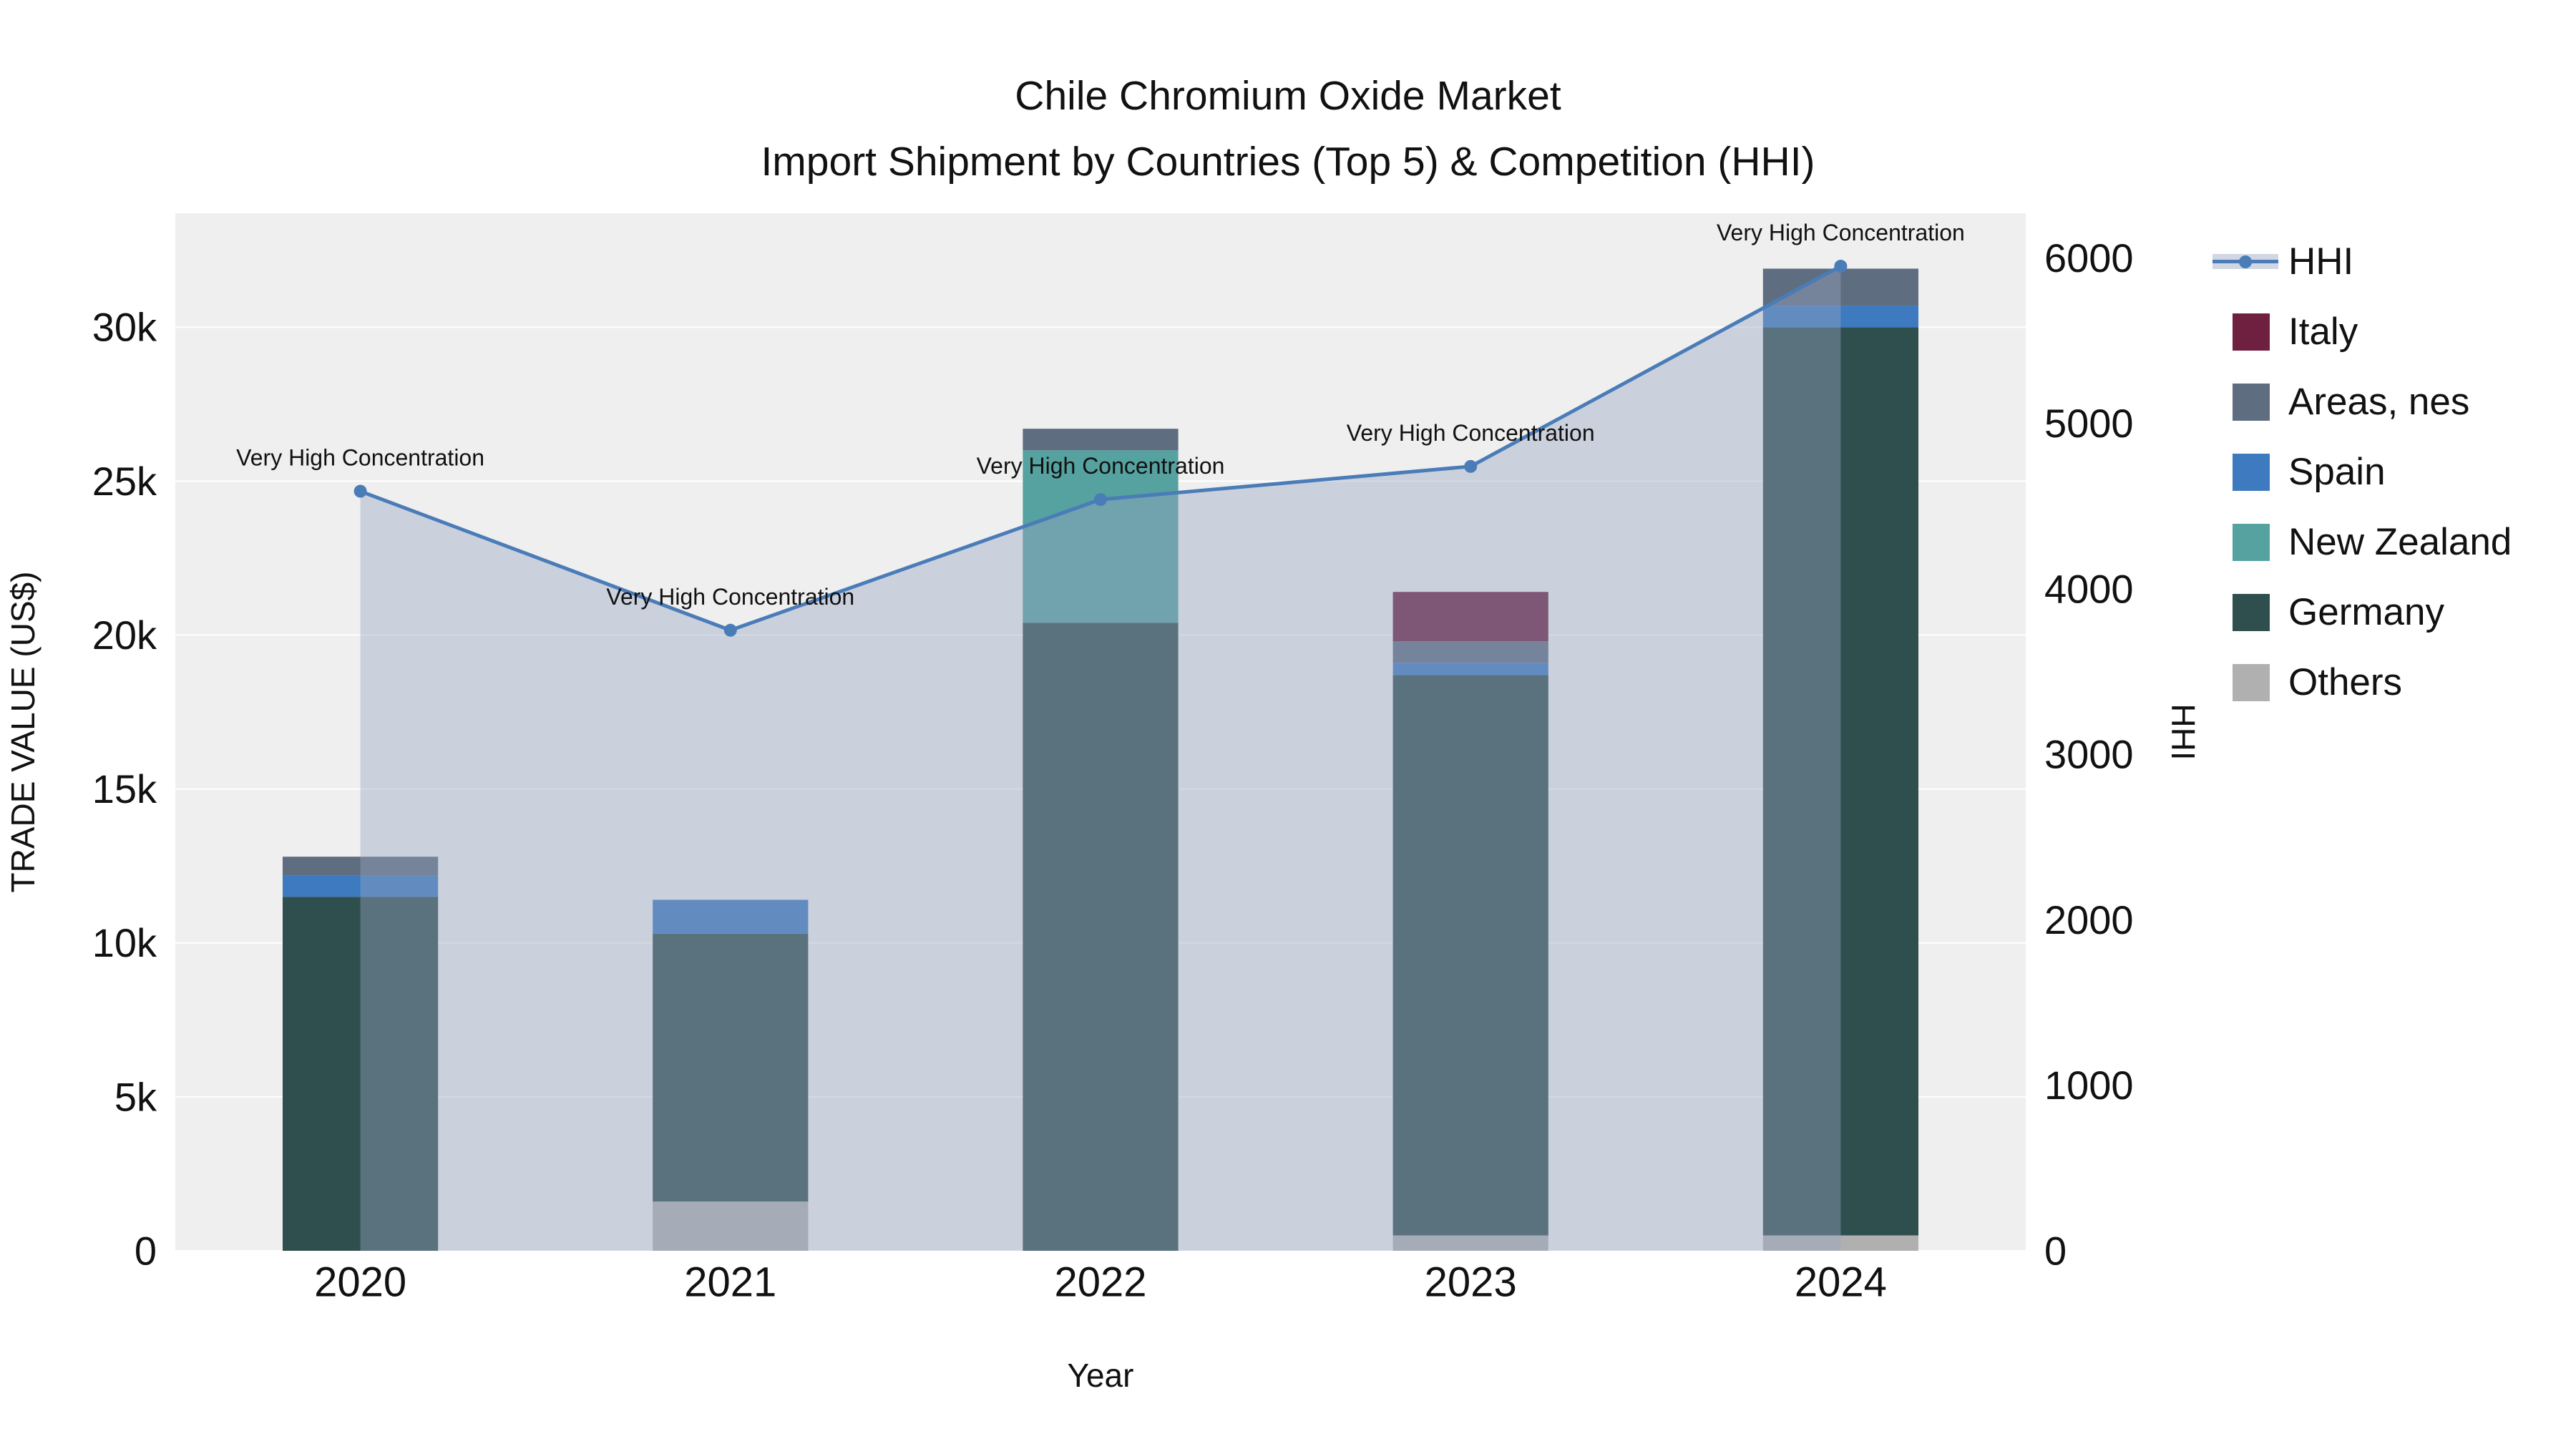 This screenshot has height=1449, width=2576. Describe the element at coordinates (2089, 919) in the screenshot. I see `y-right-tick-label: 2000` at that location.